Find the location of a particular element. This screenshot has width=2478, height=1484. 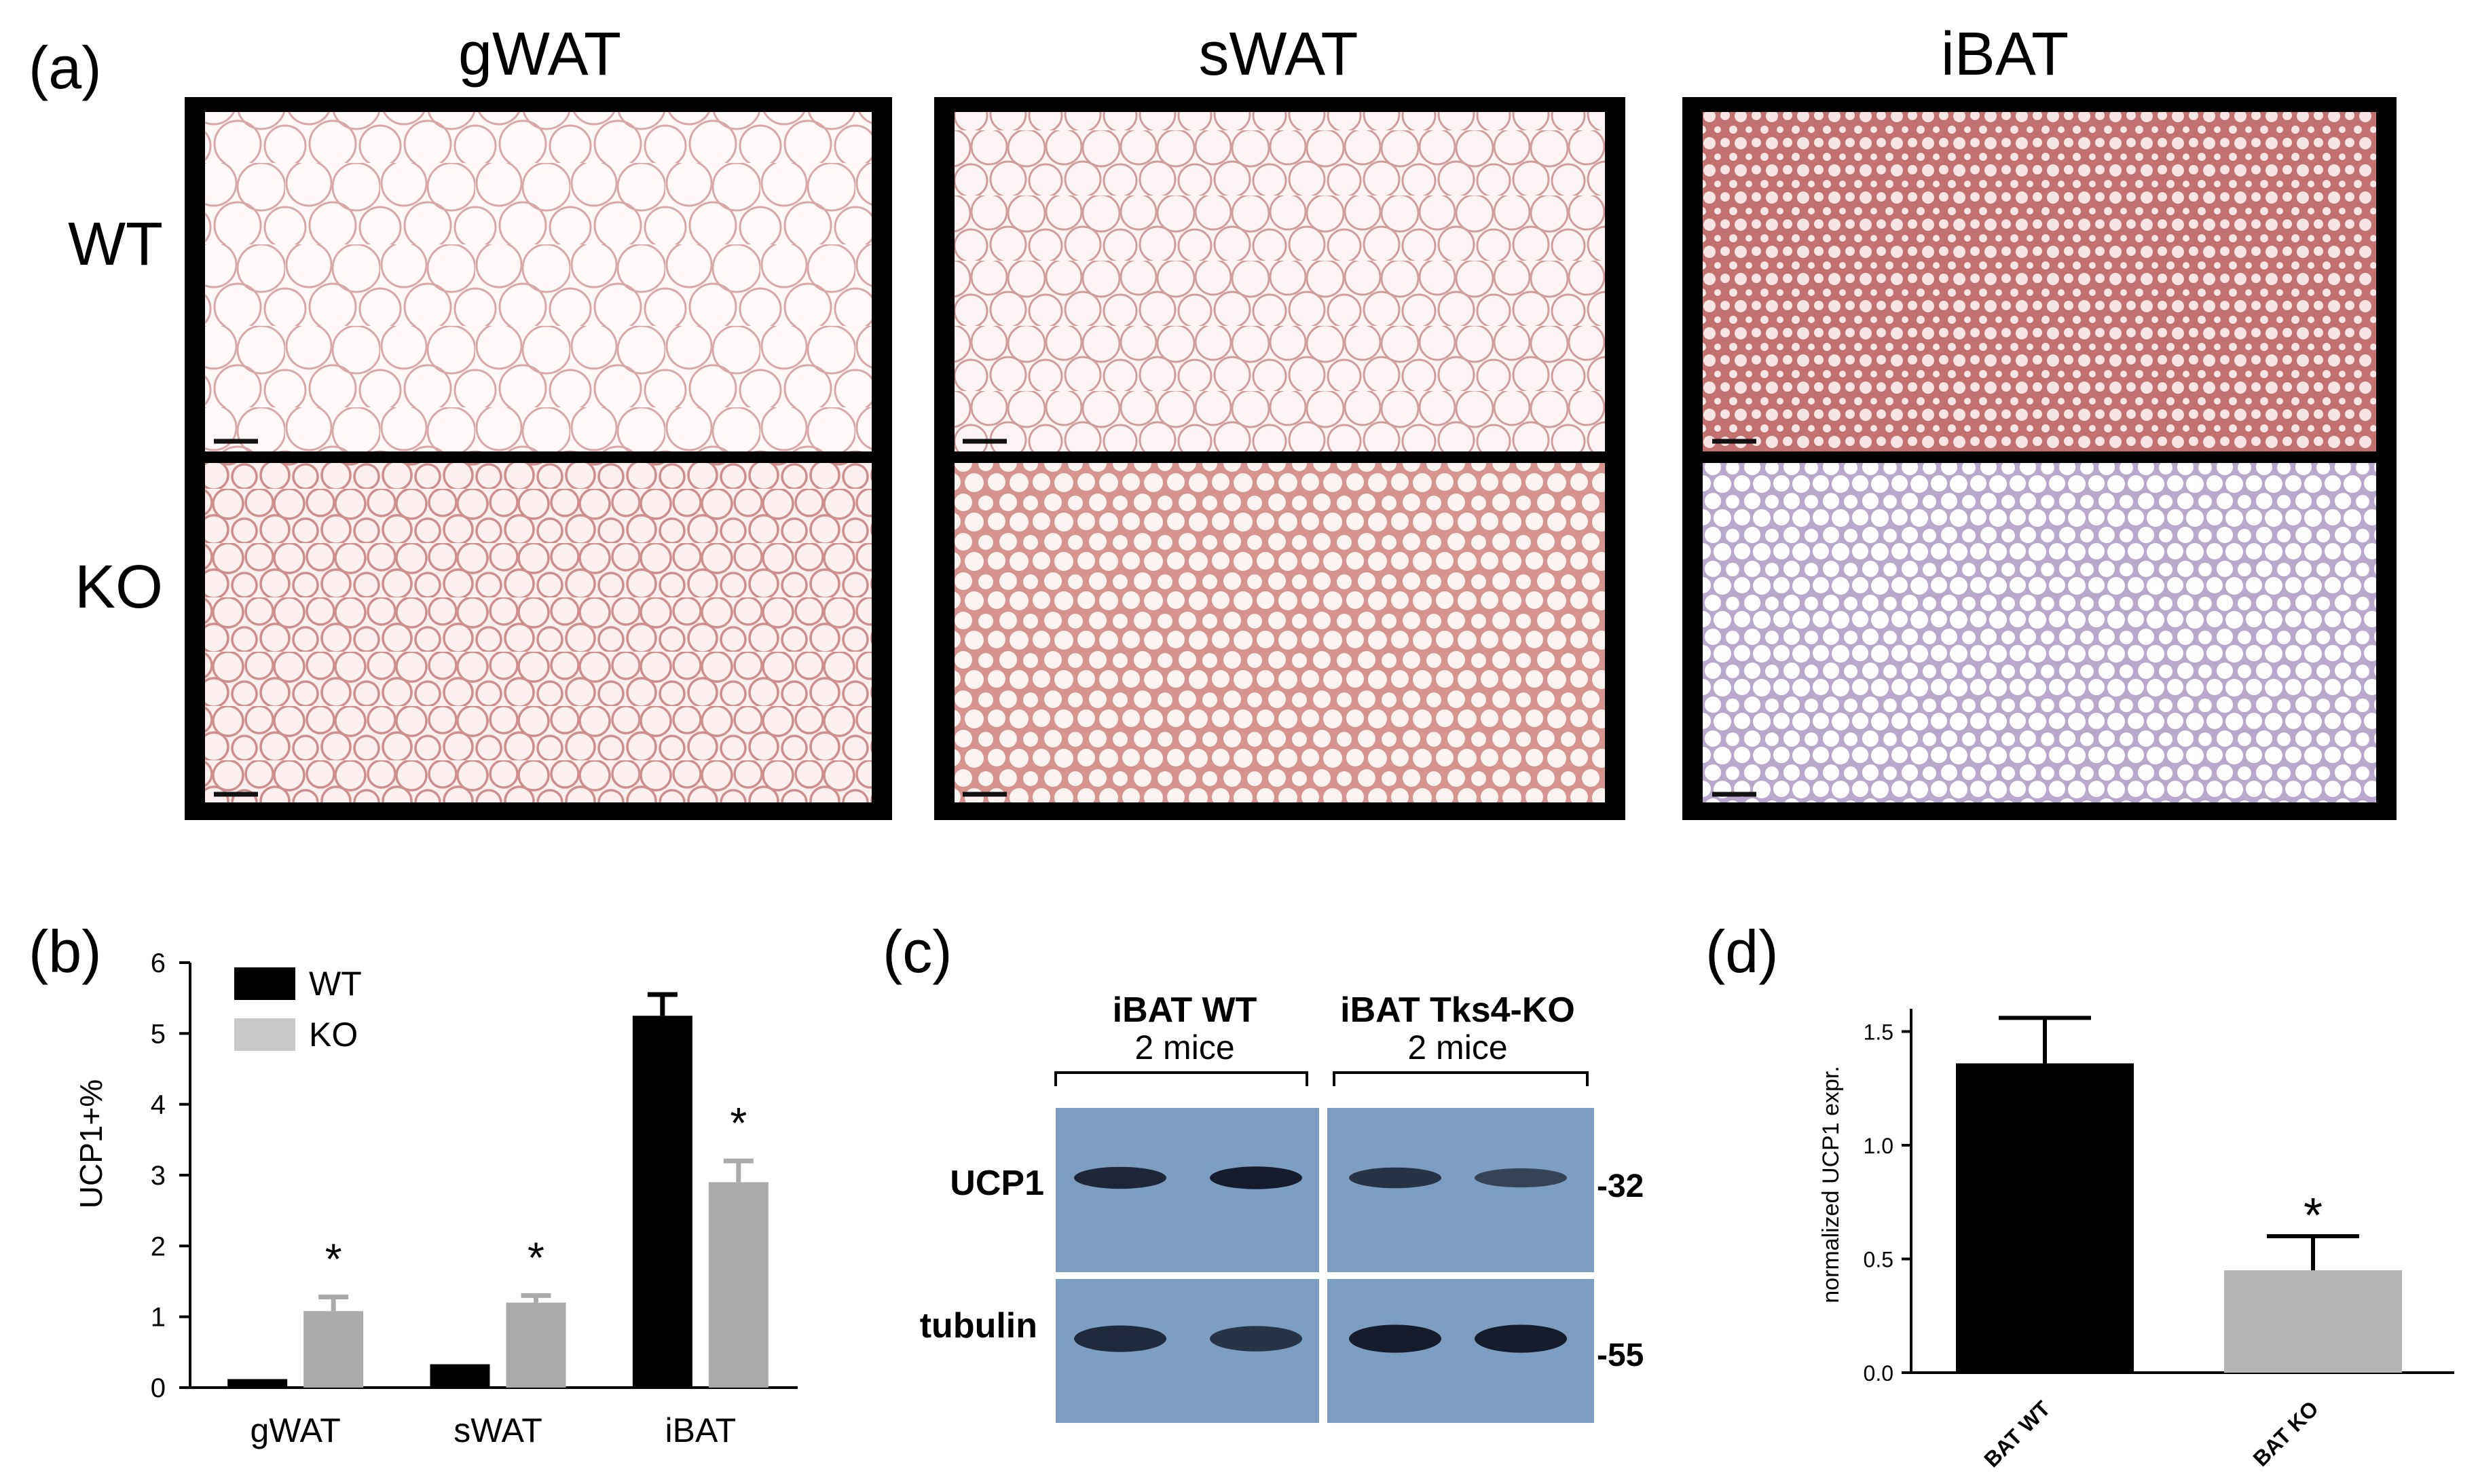

blot-bracket-ko is located at coordinates (1461, 1078).